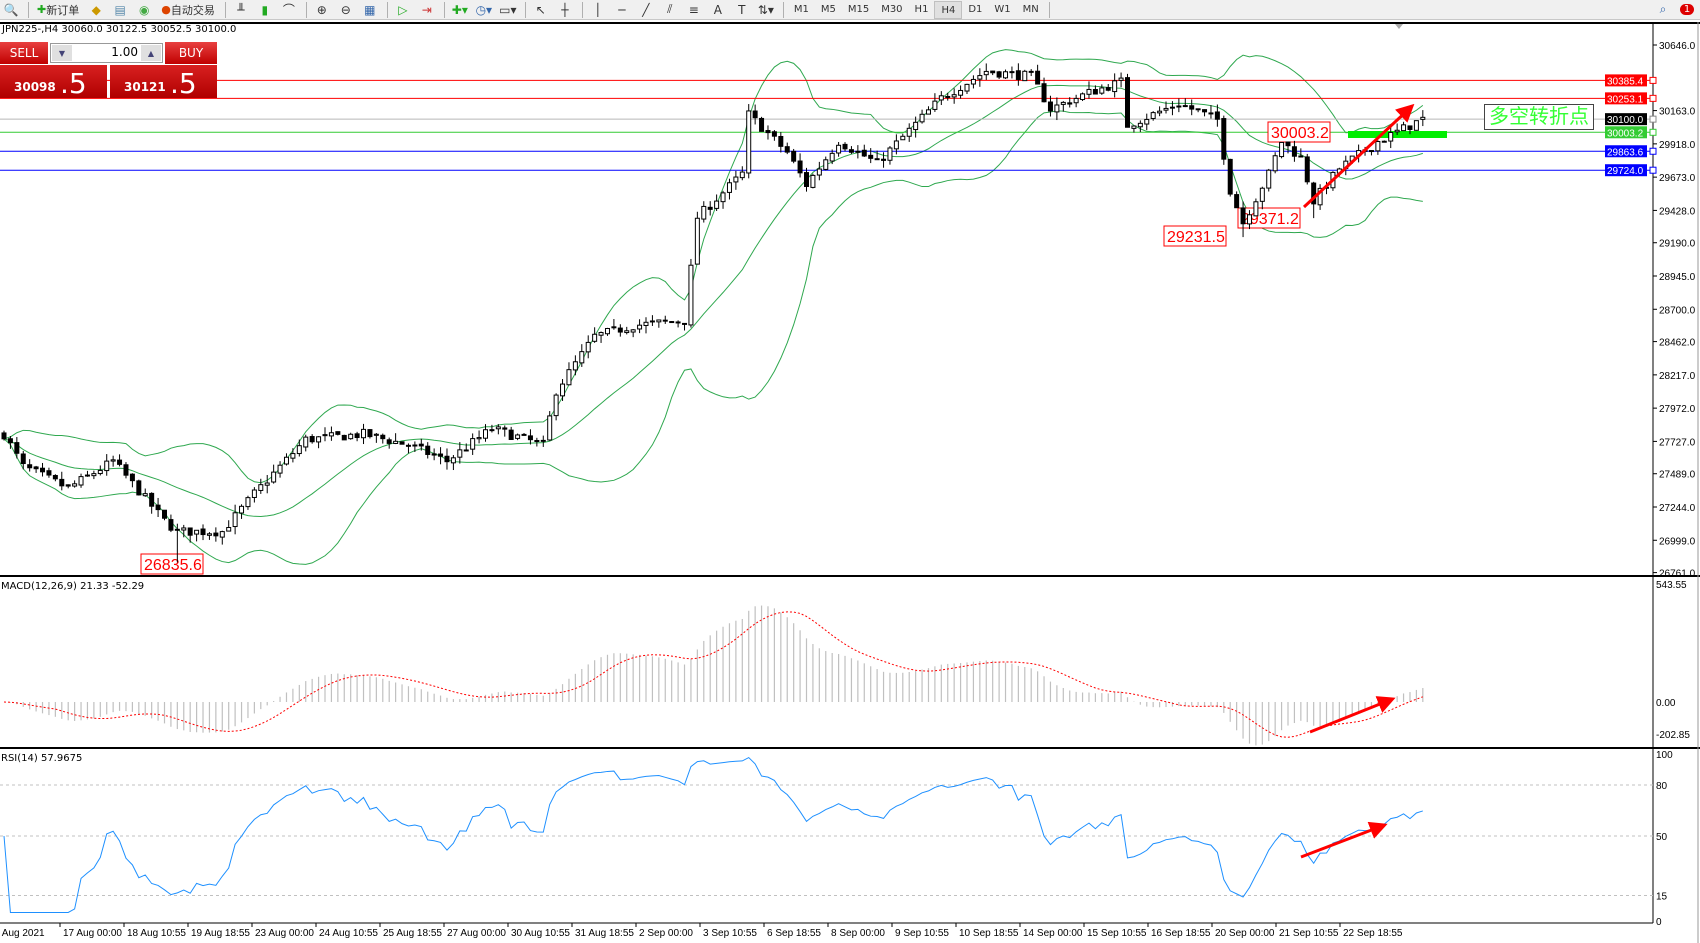  What do you see at coordinates (1677, 574) in the screenshot?
I see `price-tick-label: 26761.0` at bounding box center [1677, 574].